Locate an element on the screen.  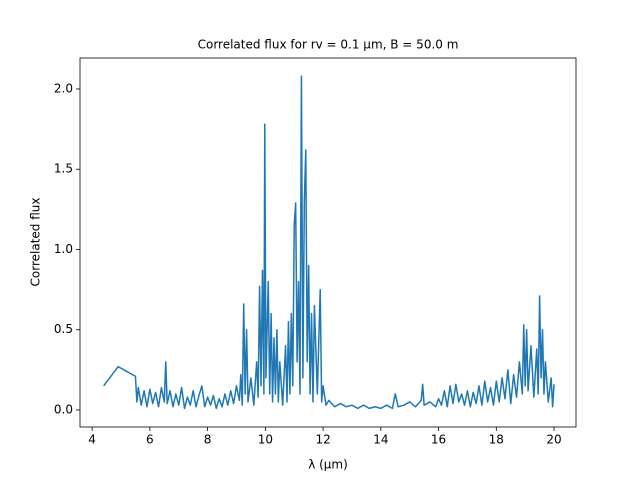
x-tick-label: 4 is located at coordinates (92, 440).